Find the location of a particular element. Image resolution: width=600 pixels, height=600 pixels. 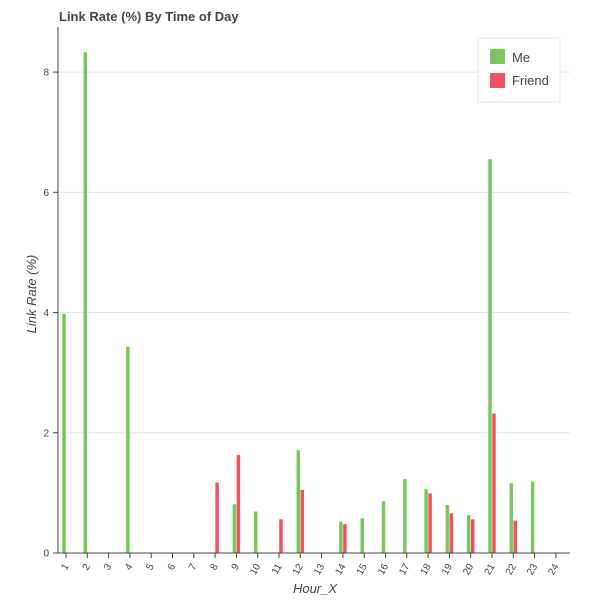

x-tick-label: 7 is located at coordinates (193, 567).